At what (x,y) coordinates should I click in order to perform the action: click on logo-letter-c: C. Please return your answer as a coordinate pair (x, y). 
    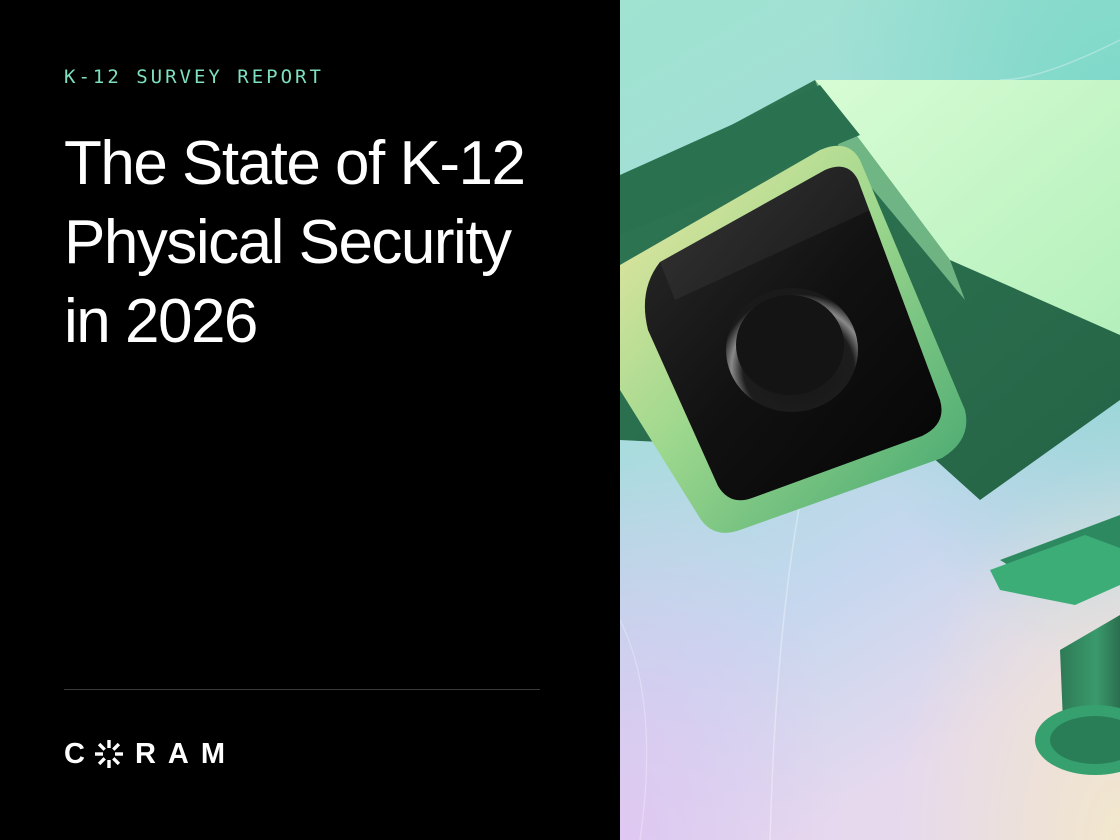
    Looking at the image, I should click on (74, 753).